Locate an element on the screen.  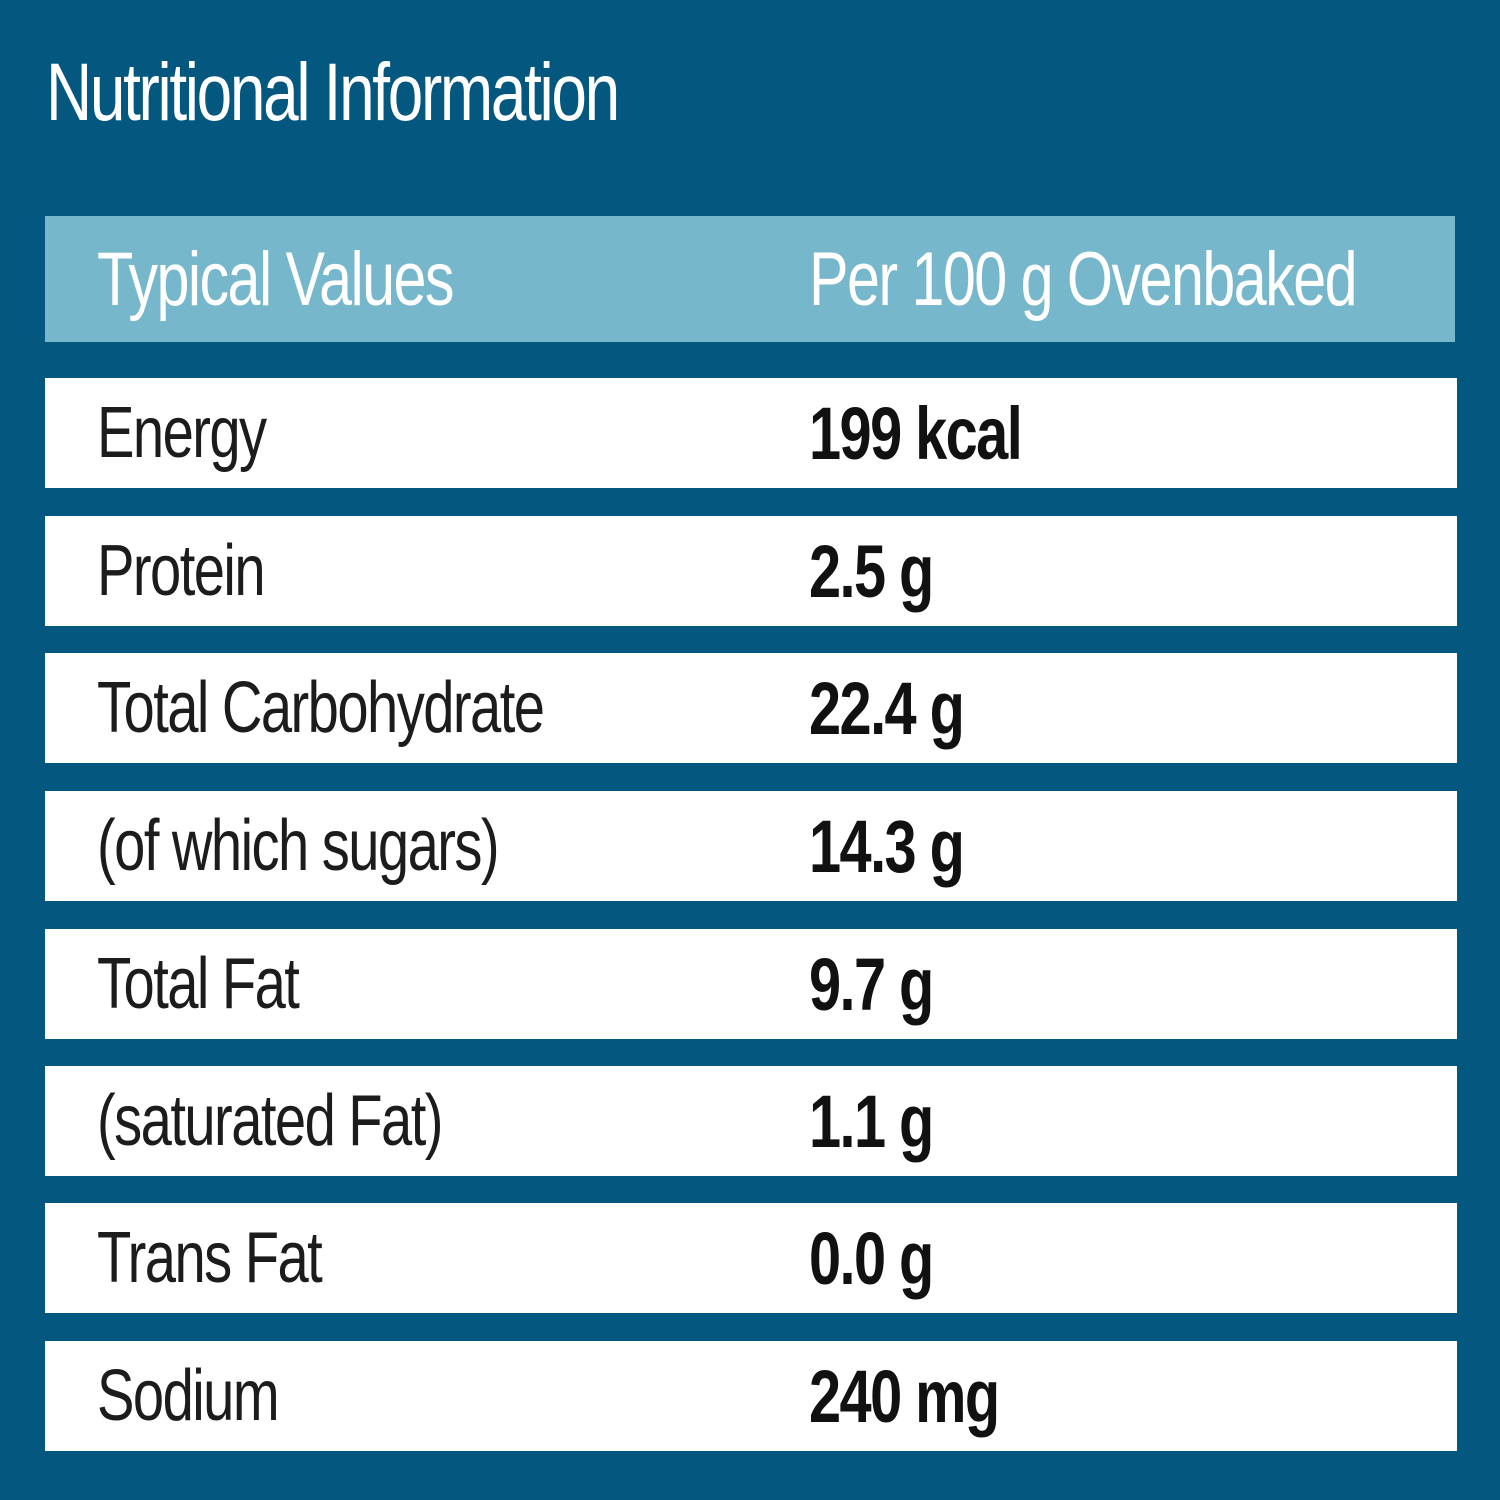
row-value-cell: 22.4 g is located at coordinates (908, 708).